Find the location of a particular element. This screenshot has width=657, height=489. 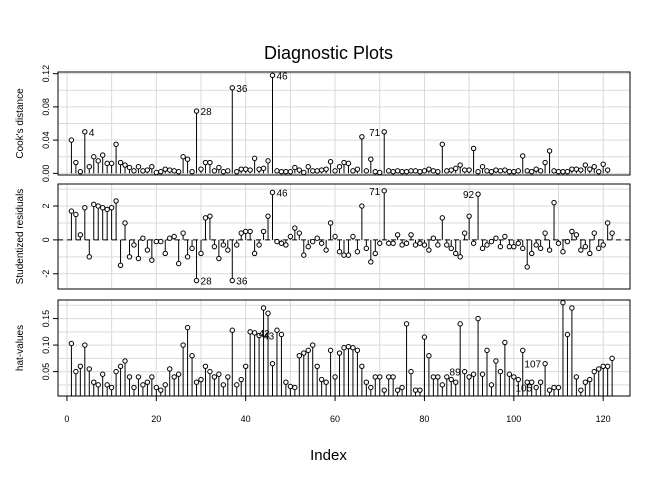

x-tick-label: 120 is located at coordinates (603, 419).